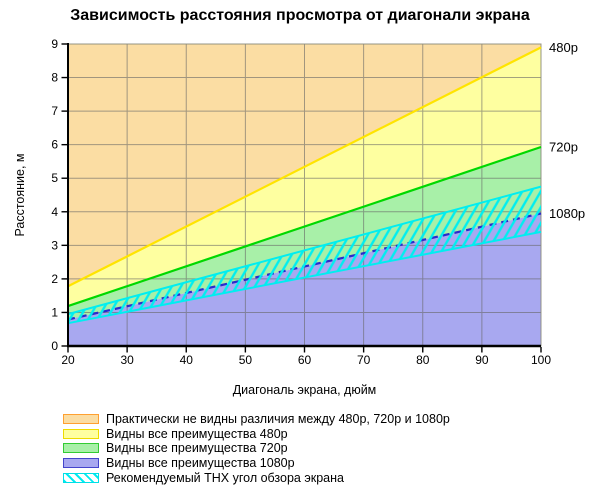 Image resolution: width=600 pixels, height=500 pixels. I want to click on y-tick-label: 2, so click(54, 279).